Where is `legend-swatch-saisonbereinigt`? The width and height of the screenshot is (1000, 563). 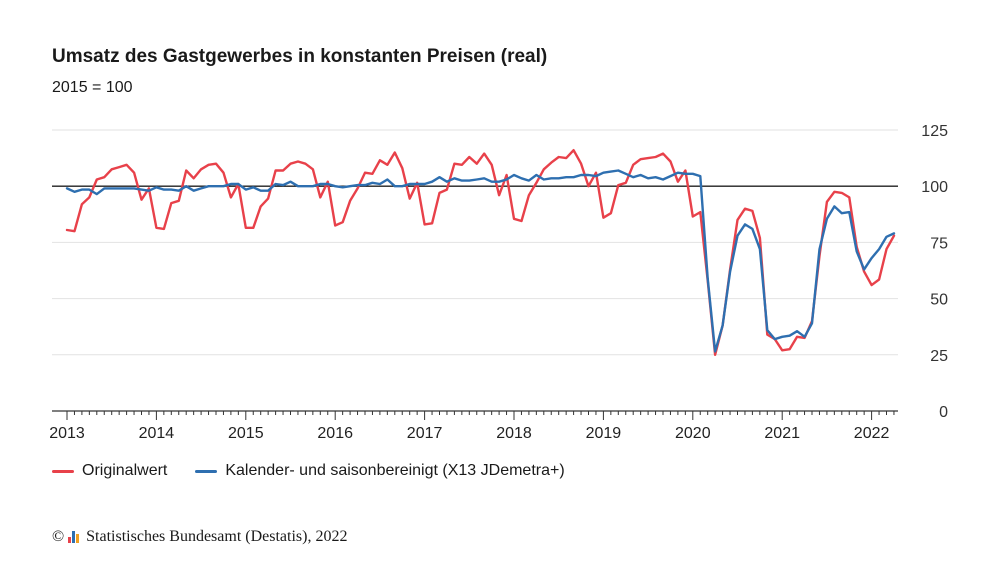 legend-swatch-saisonbereinigt is located at coordinates (206, 471).